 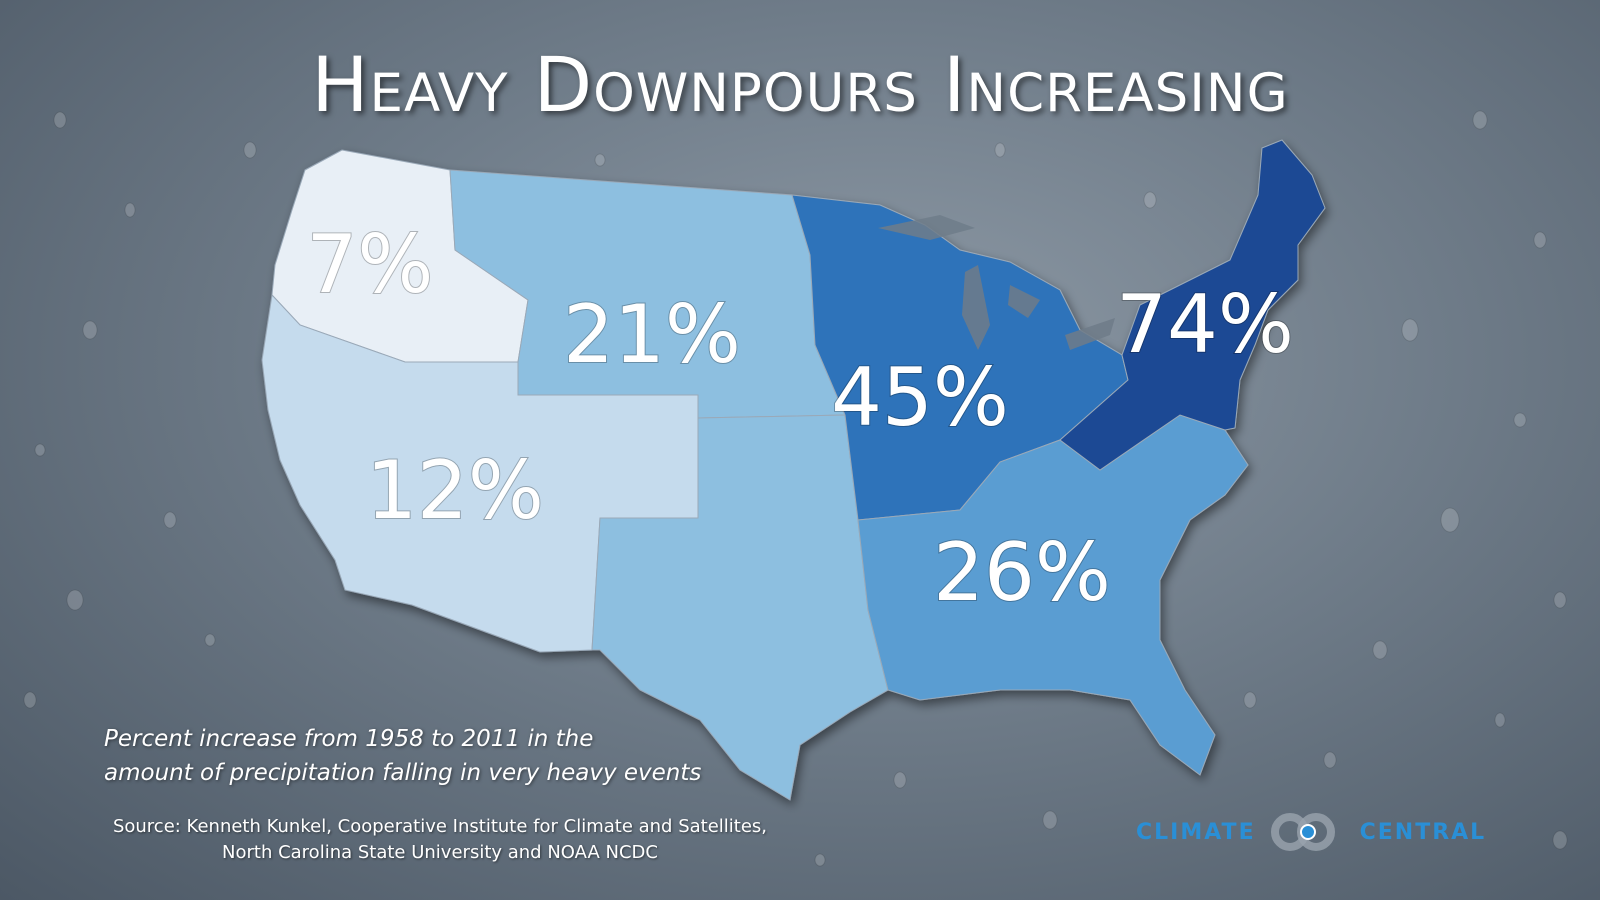 I want to click on region-value-southwest: 12%, so click(x=455, y=490).